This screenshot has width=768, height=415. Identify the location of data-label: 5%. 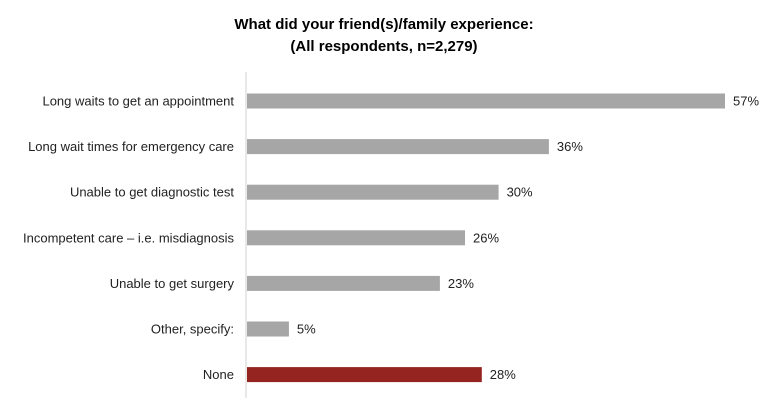
(306, 329).